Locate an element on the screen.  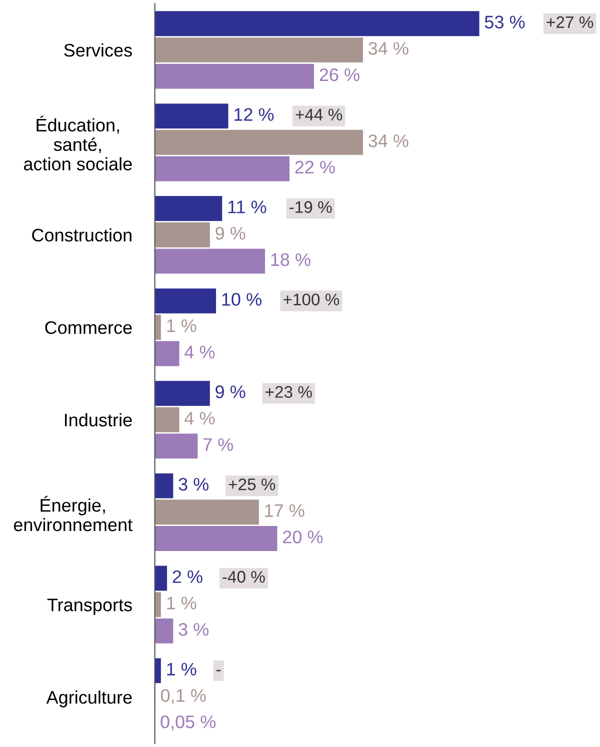
y-tick-label: Commerce is located at coordinates (88, 327).